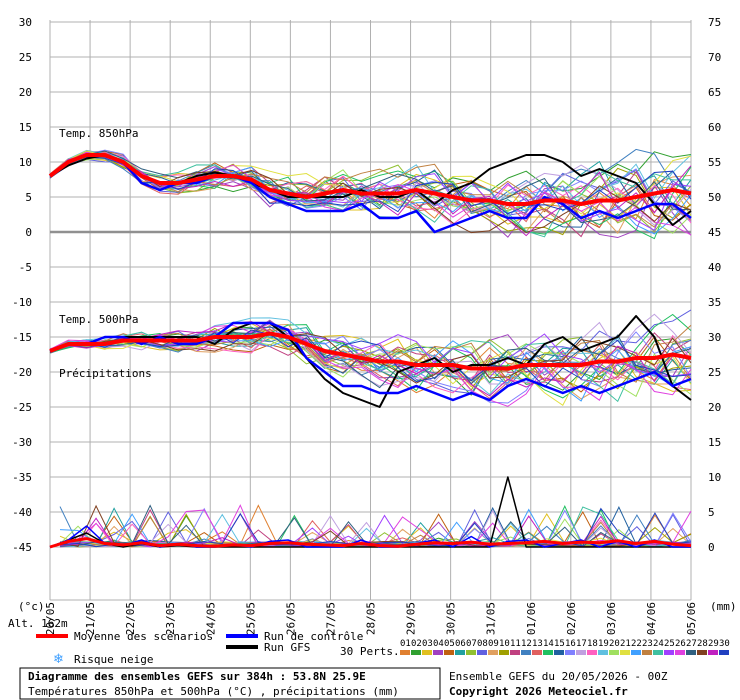 This screenshot has height=700, width=740. I want to click on snowflake-icon: ❄, so click(58, 659).